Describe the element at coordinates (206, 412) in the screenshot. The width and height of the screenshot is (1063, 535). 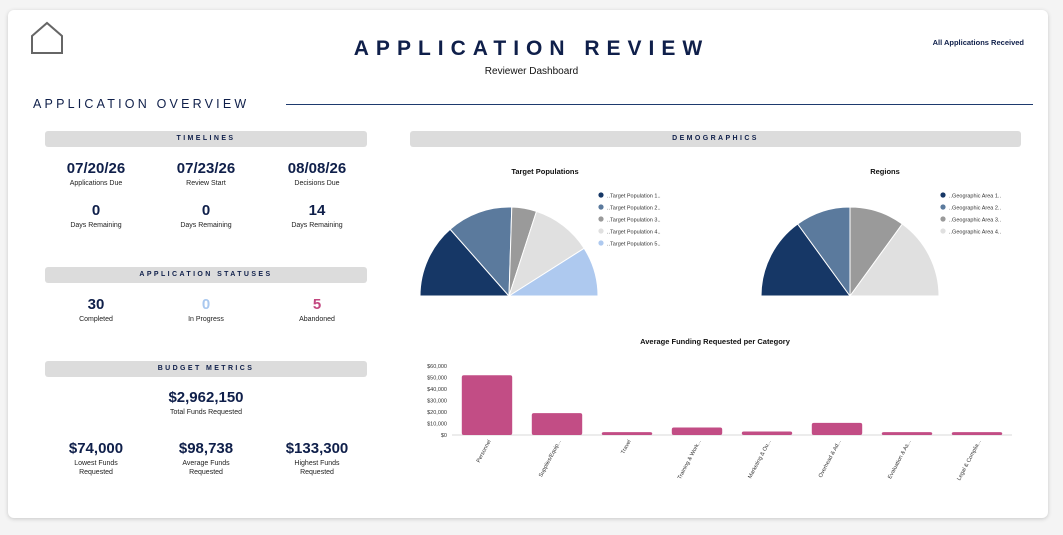
I see `budget-total-label: Total Funds Requested` at that location.